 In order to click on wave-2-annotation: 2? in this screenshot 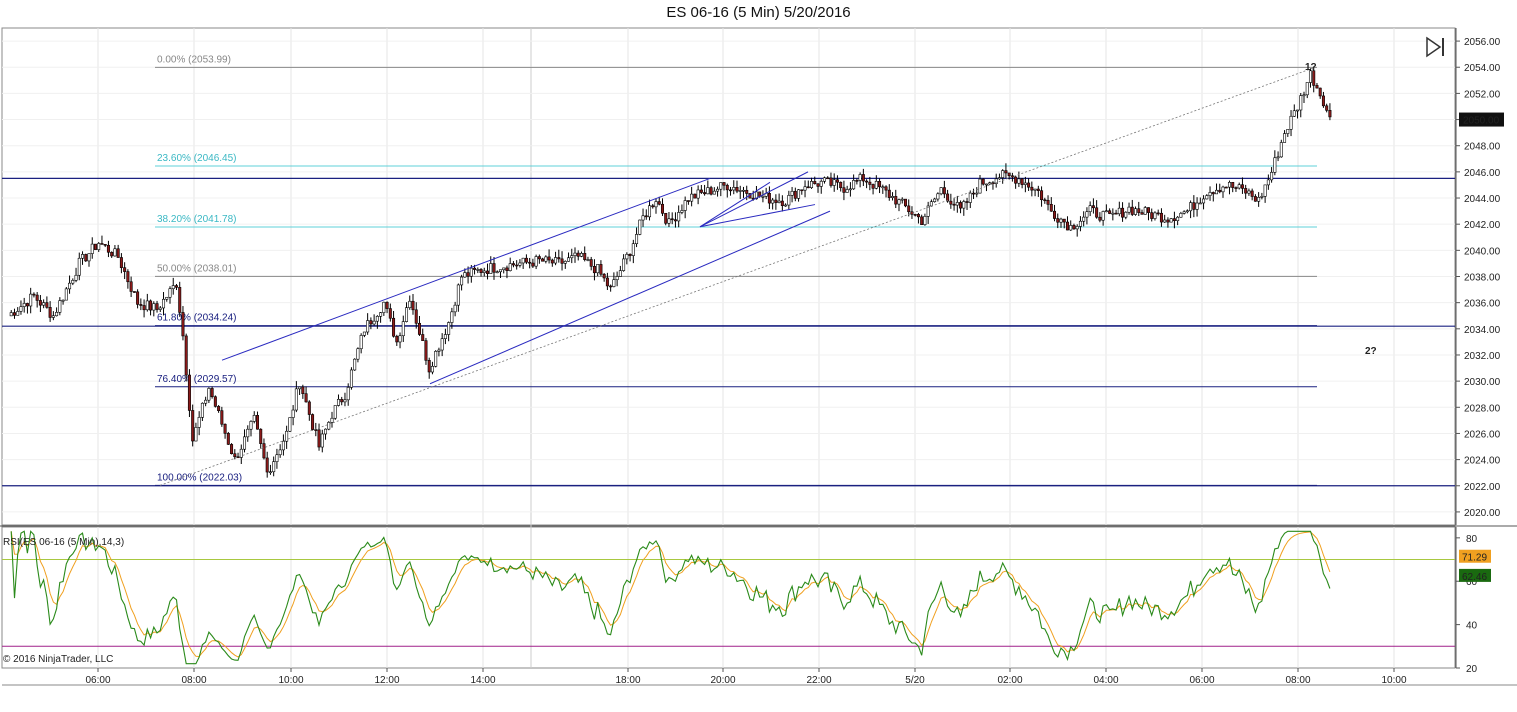, I will do `click(1371, 351)`.